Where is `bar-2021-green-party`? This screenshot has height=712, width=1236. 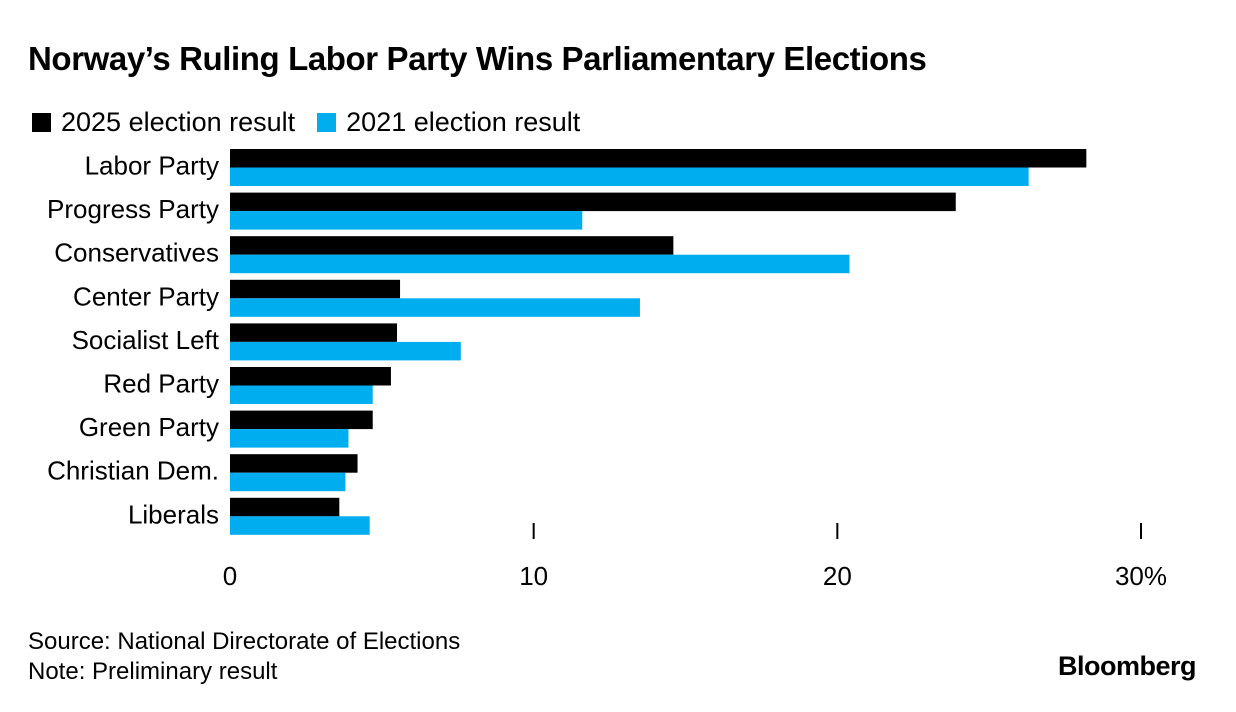
bar-2021-green-party is located at coordinates (289, 438).